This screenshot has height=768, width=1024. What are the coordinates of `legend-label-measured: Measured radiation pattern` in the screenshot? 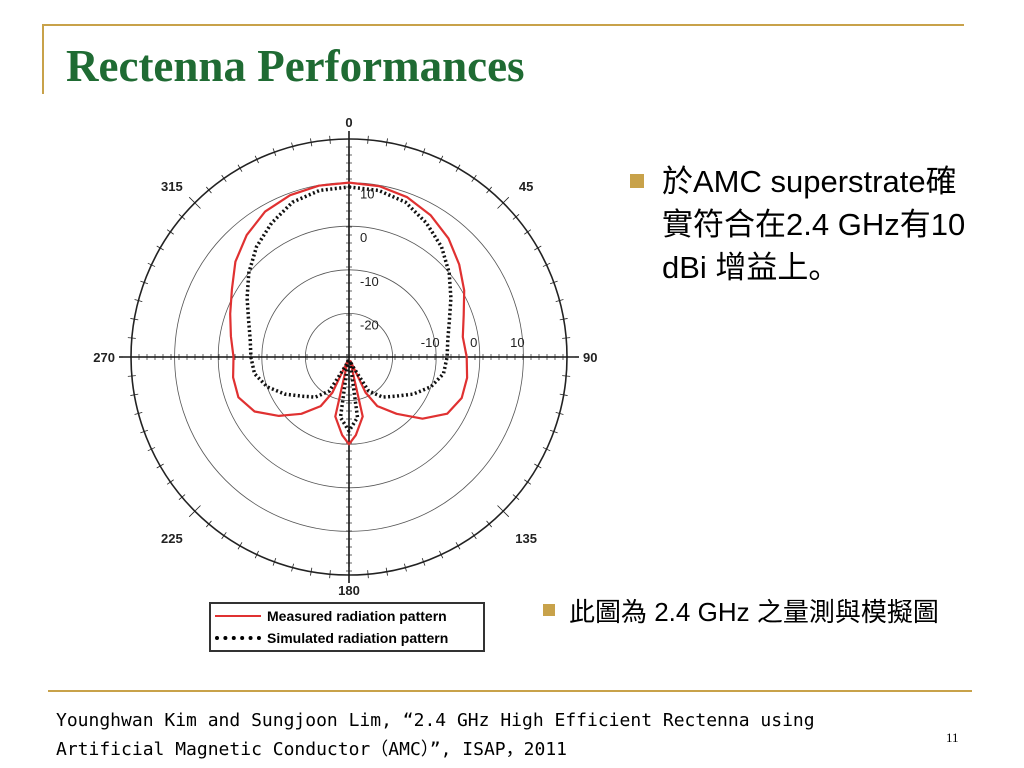 It's located at (357, 616).